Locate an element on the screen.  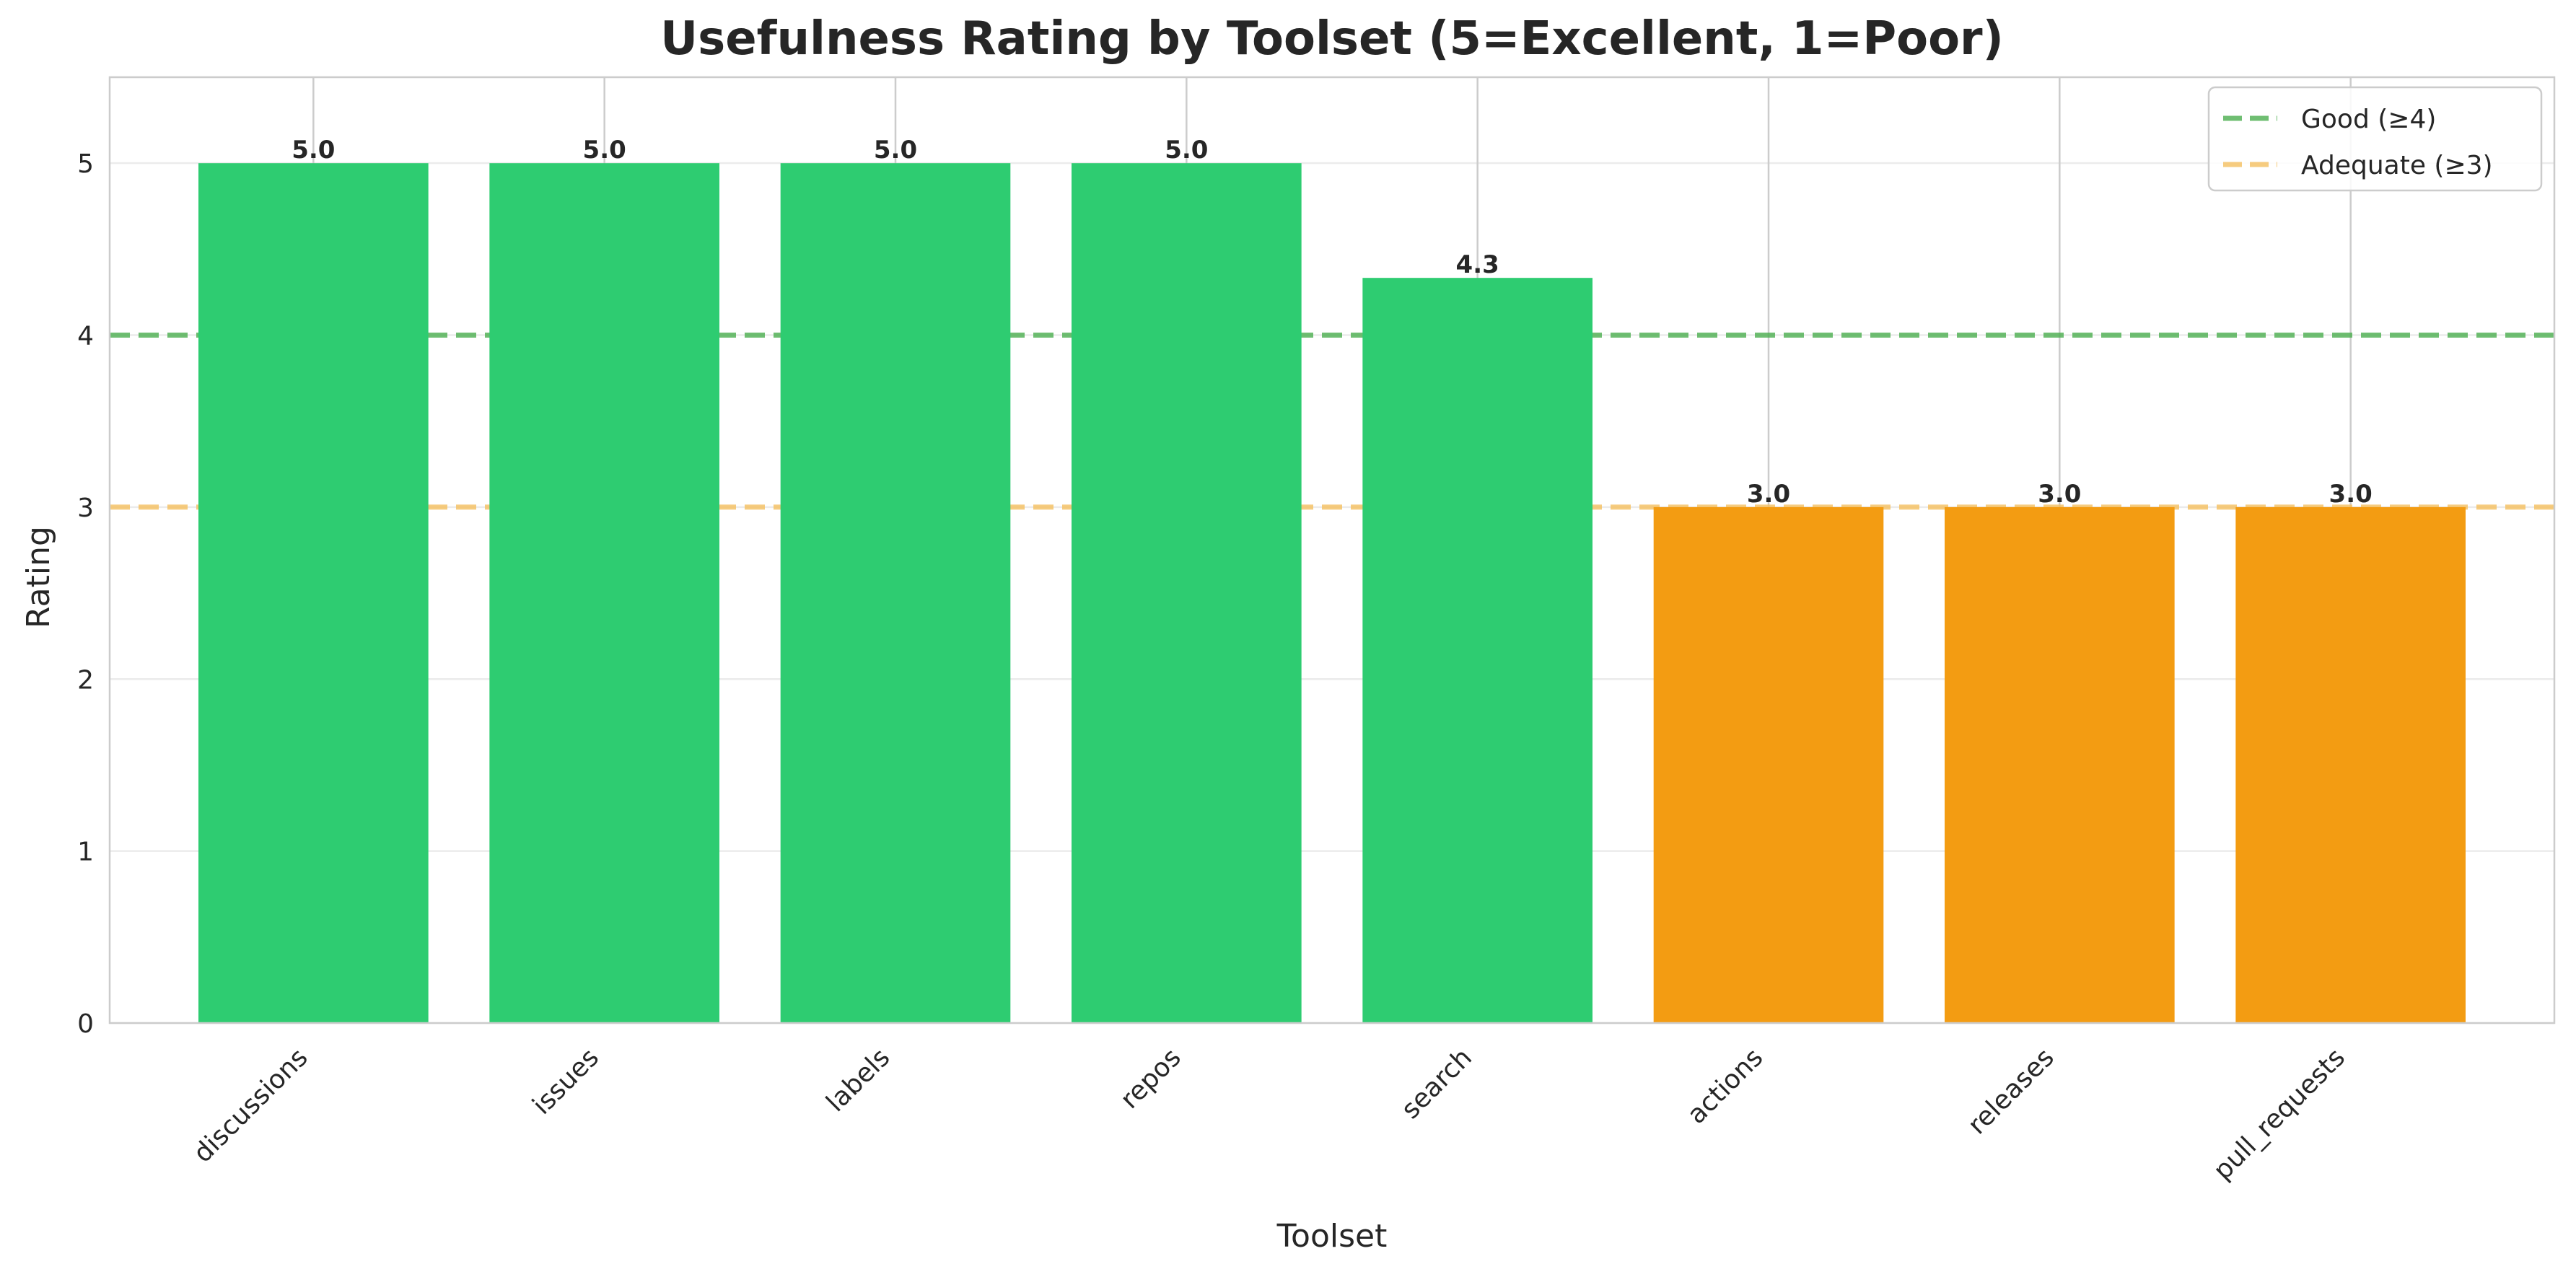
bar-value-label: 4.3 is located at coordinates (1477, 264).